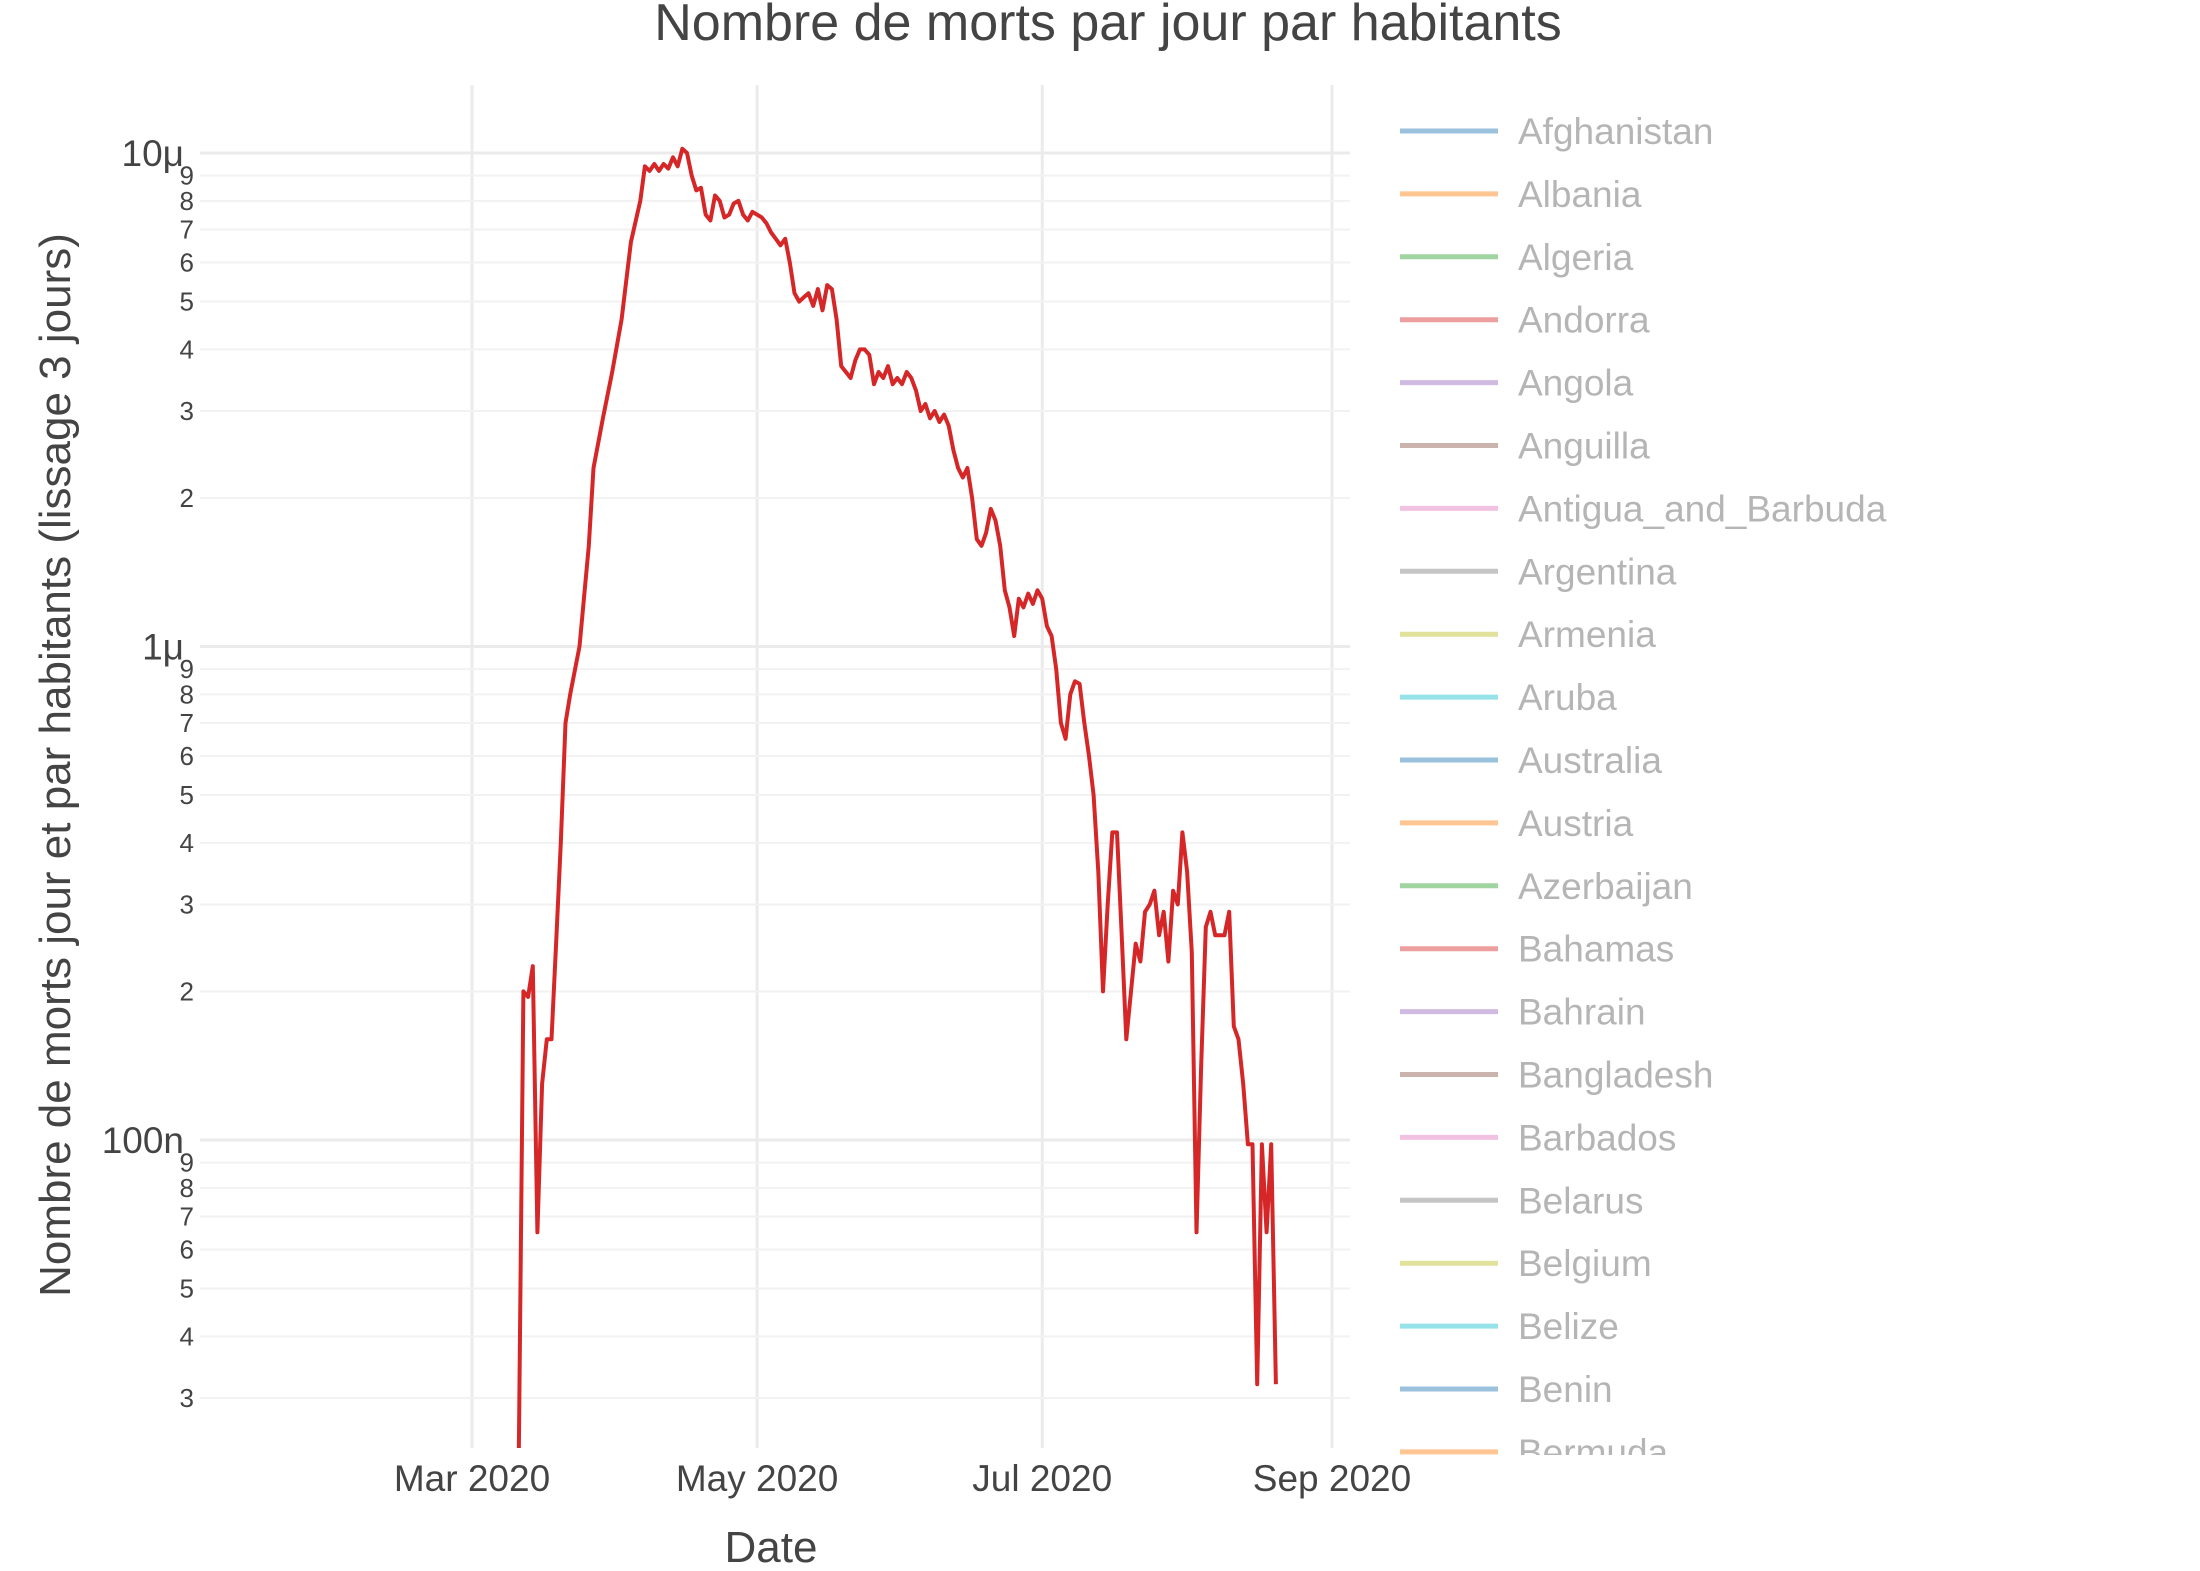 This screenshot has width=2200, height=1571. I want to click on legend-item: Bermuda, so click(1534, 1452).